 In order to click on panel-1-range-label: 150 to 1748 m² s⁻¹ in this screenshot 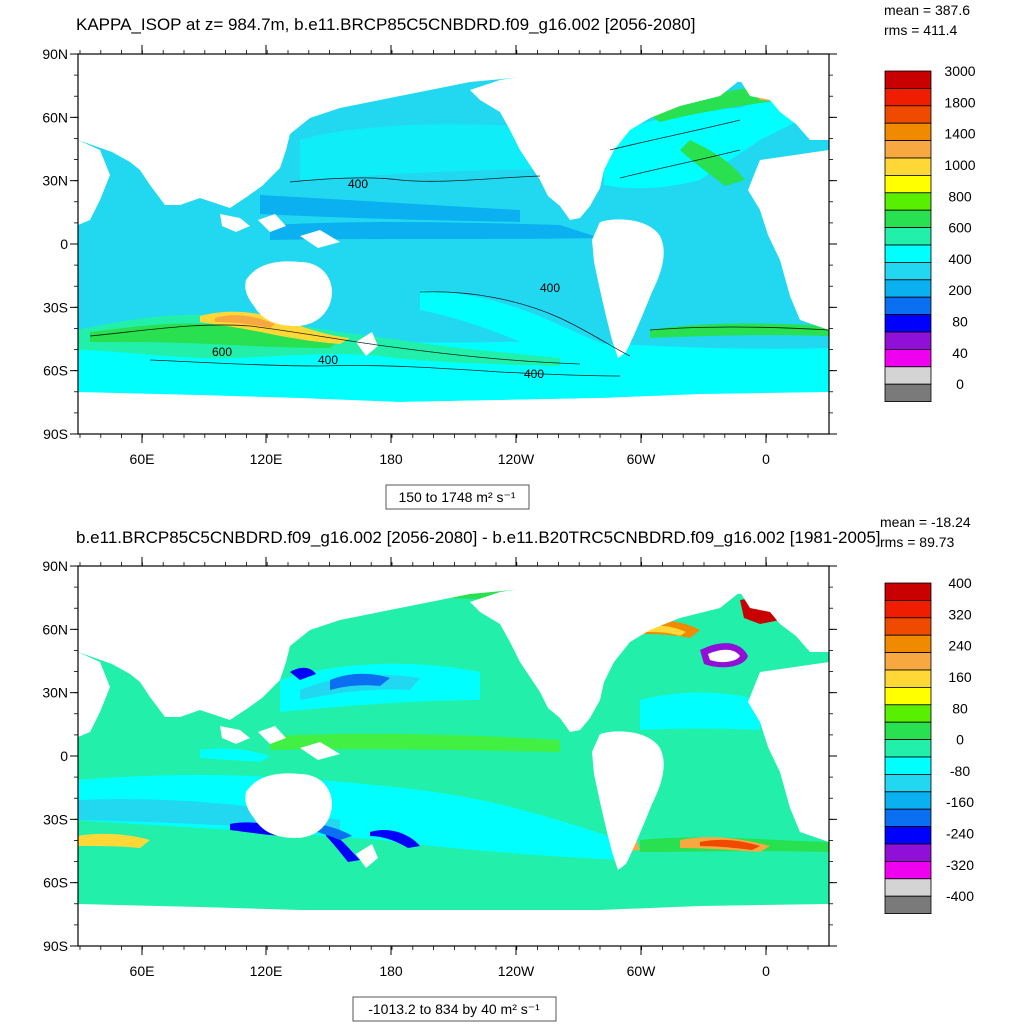, I will do `click(456, 497)`.